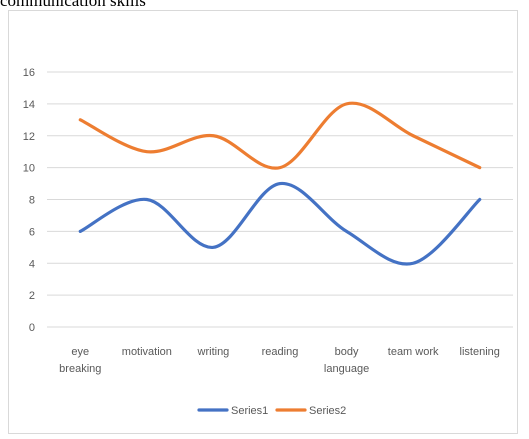 This screenshot has width=529, height=439. I want to click on y-tick-label: 0, so click(32, 328).